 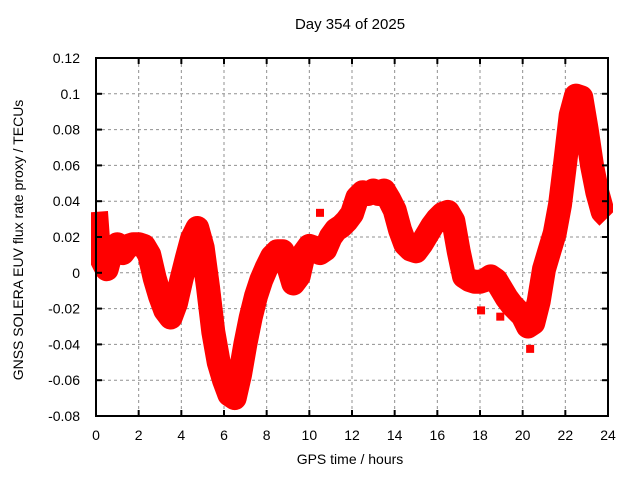 I want to click on x-tick-label: 24, so click(x=608, y=435).